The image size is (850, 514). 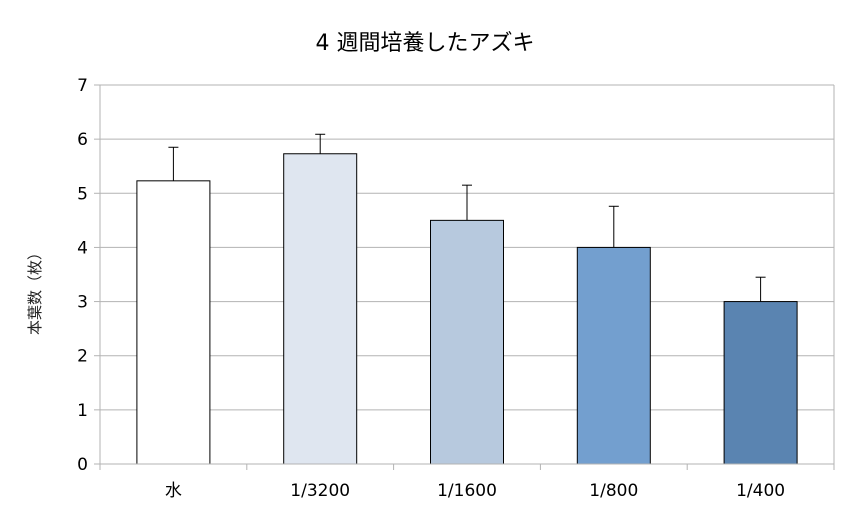 I want to click on x-tick-label: 1/3200, so click(x=320, y=491).